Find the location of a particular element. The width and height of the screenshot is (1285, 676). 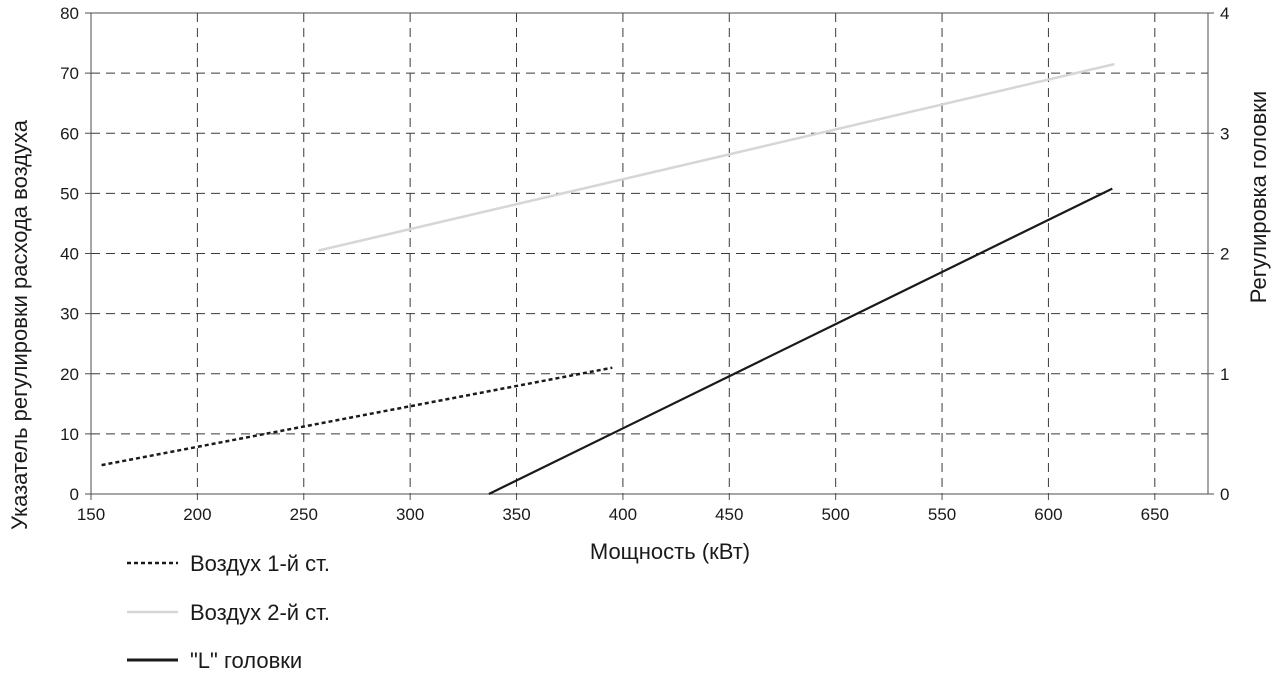

y-axis-title: Указатель регулировки расхода воздуха is located at coordinates (19, 324).